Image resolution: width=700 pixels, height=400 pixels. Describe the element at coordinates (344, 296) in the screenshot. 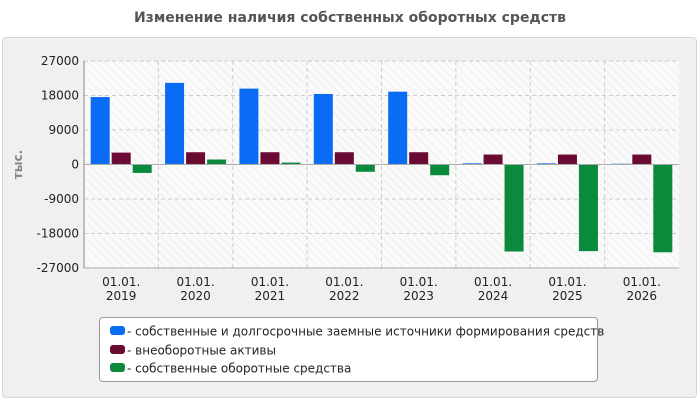

I see `x-tick-label-line2: 2022` at that location.